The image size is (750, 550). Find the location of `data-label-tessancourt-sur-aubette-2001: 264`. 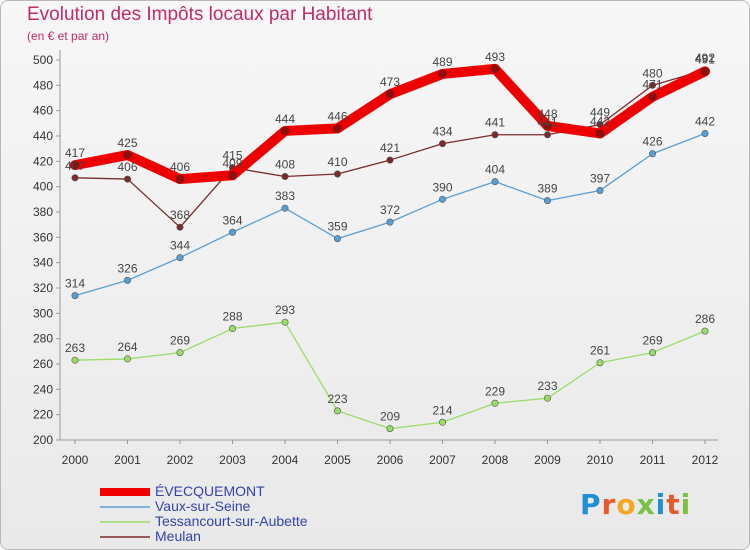

data-label-tessancourt-sur-aubette-2001: 264 is located at coordinates (127, 347).